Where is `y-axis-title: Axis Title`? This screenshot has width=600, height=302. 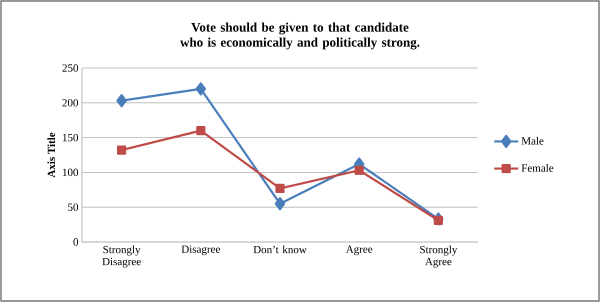
y-axis-title: Axis Title is located at coordinates (51, 155).